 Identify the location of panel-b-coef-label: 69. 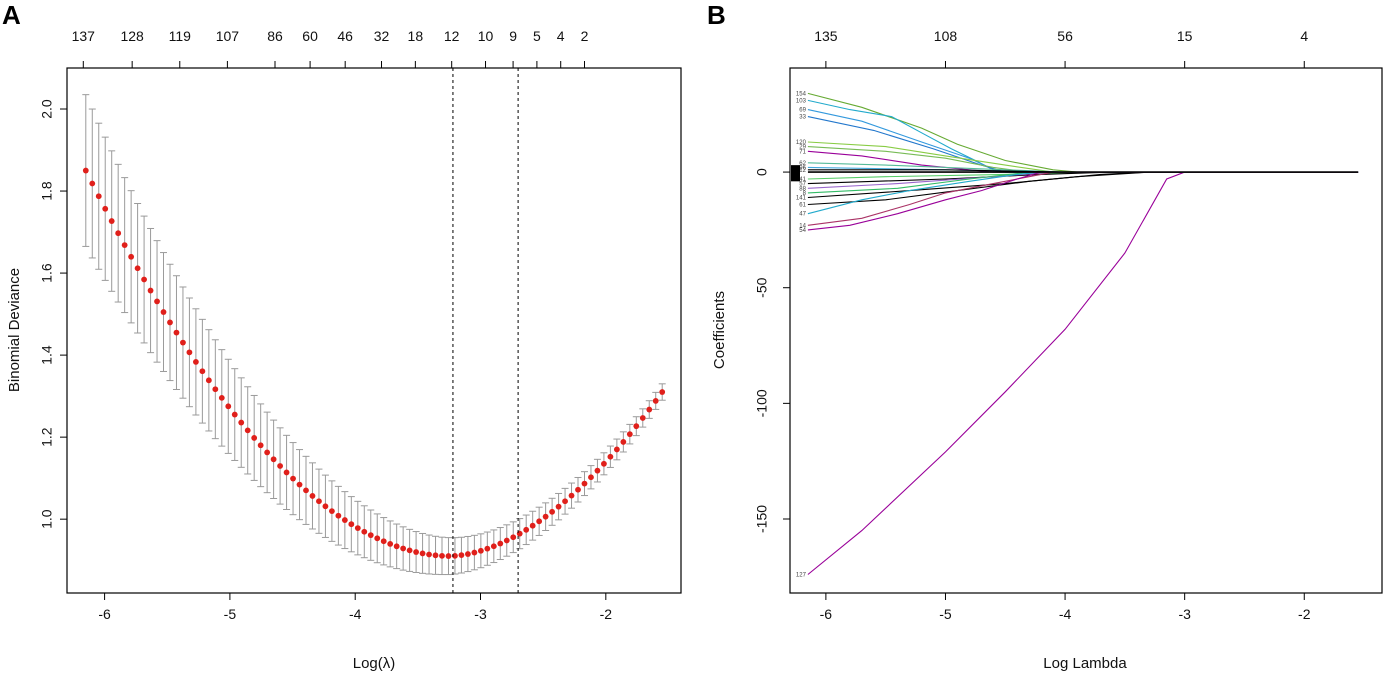
(802, 111).